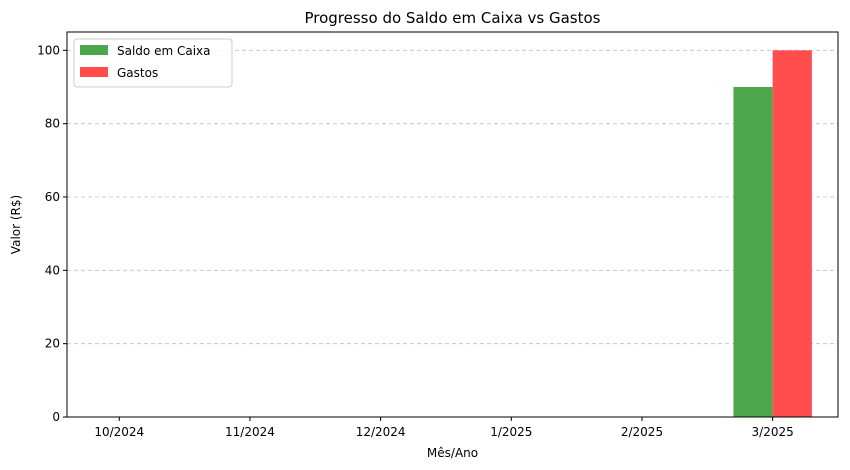 This screenshot has height=470, width=850. Describe the element at coordinates (52, 197) in the screenshot. I see `y-tick-label: 60` at that location.